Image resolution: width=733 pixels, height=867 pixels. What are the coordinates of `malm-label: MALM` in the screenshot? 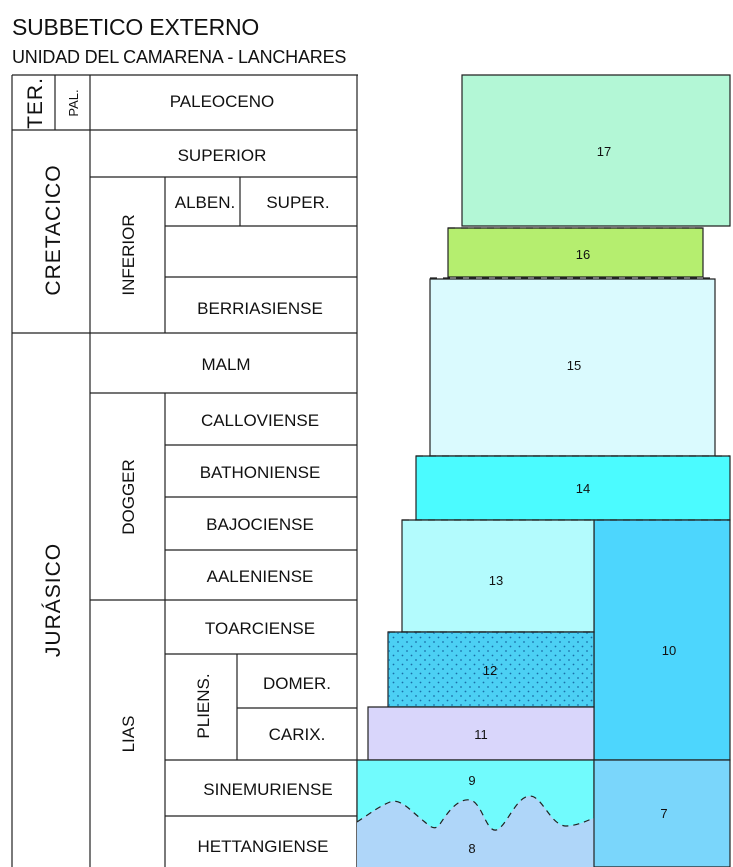 It's located at (225, 364).